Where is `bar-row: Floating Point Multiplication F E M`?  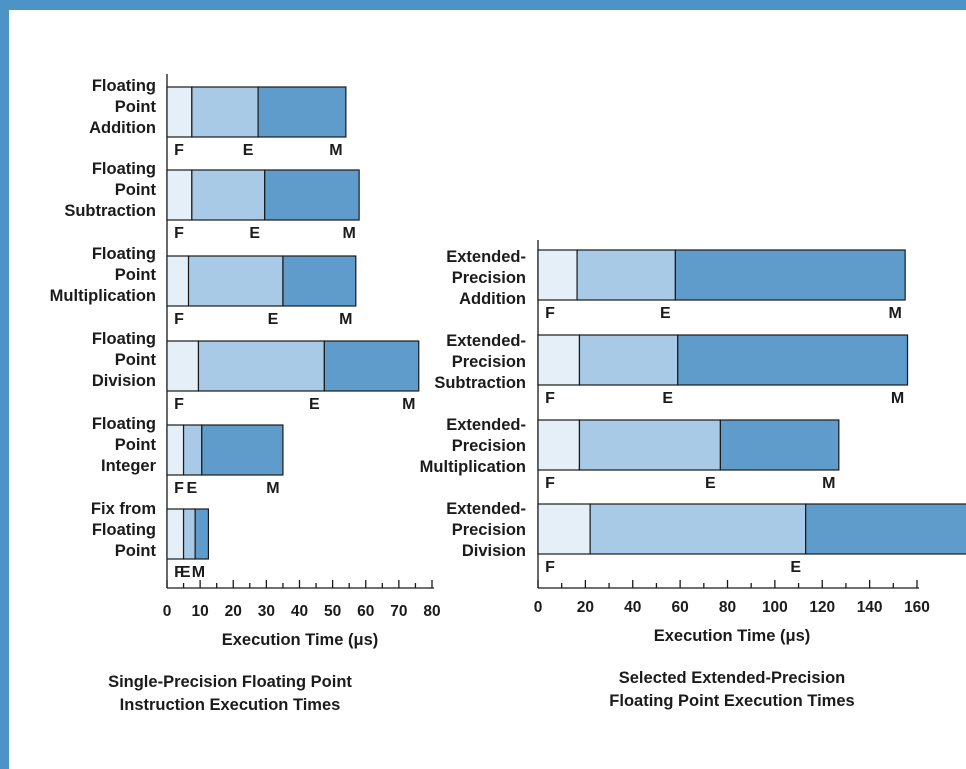 bar-row: Floating Point Multiplication F E M is located at coordinates (203, 286).